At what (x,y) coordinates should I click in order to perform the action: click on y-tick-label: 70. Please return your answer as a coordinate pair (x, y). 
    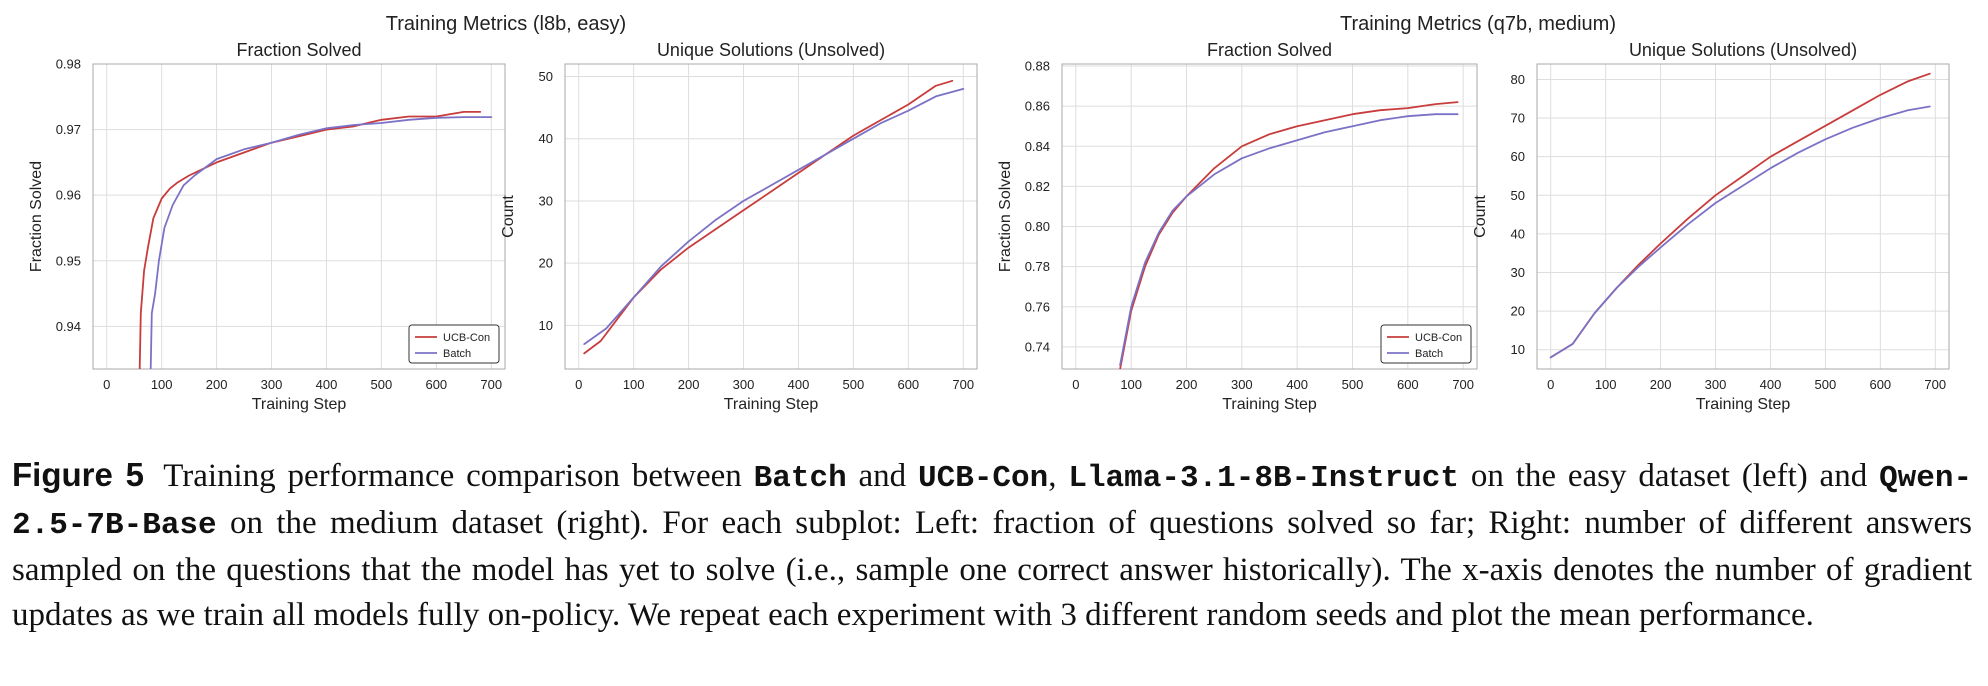
    Looking at the image, I should click on (1518, 118).